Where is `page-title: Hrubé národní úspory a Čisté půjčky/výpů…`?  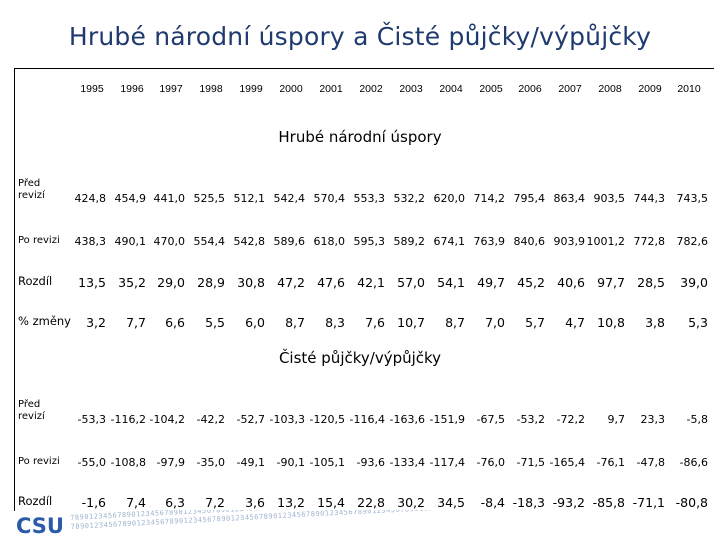 page-title: Hrubé národní úspory a Čisté půjčky/výpů… is located at coordinates (360, 36).